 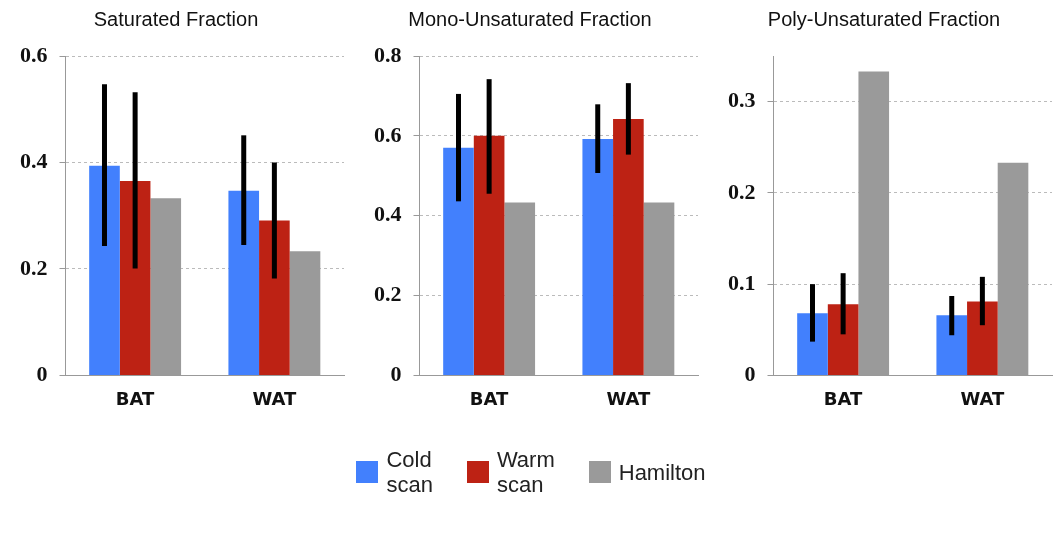 What do you see at coordinates (742, 282) in the screenshot?
I see `y-tick-label: 0.1` at bounding box center [742, 282].